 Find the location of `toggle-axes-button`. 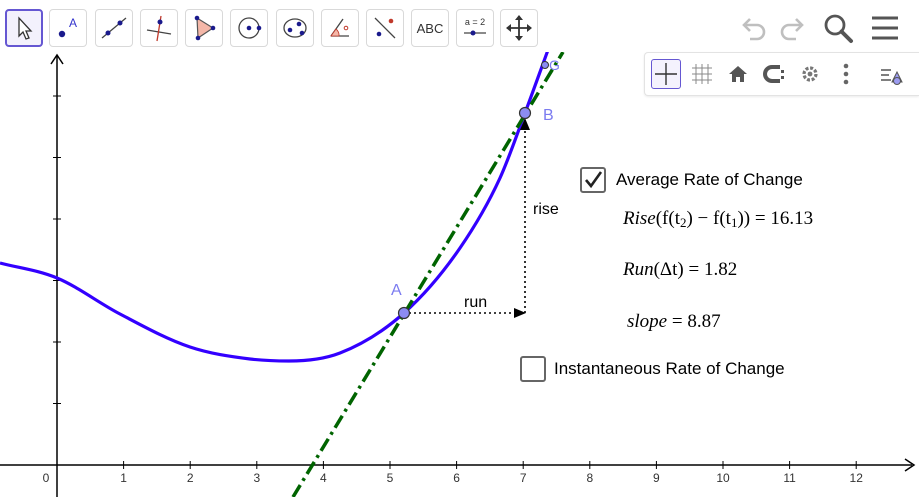

toggle-axes-button is located at coordinates (666, 74).